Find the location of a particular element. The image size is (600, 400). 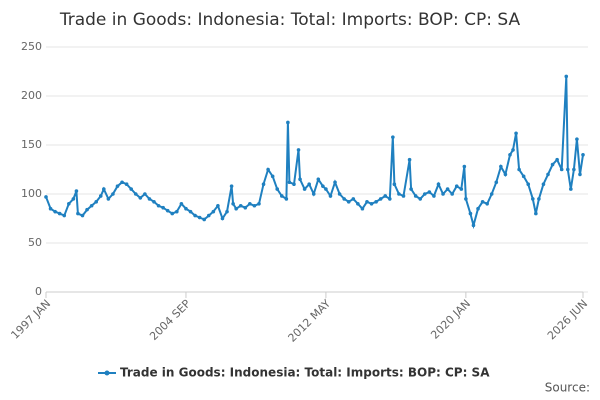

y-tick-label: 100 is located at coordinates (31, 193).